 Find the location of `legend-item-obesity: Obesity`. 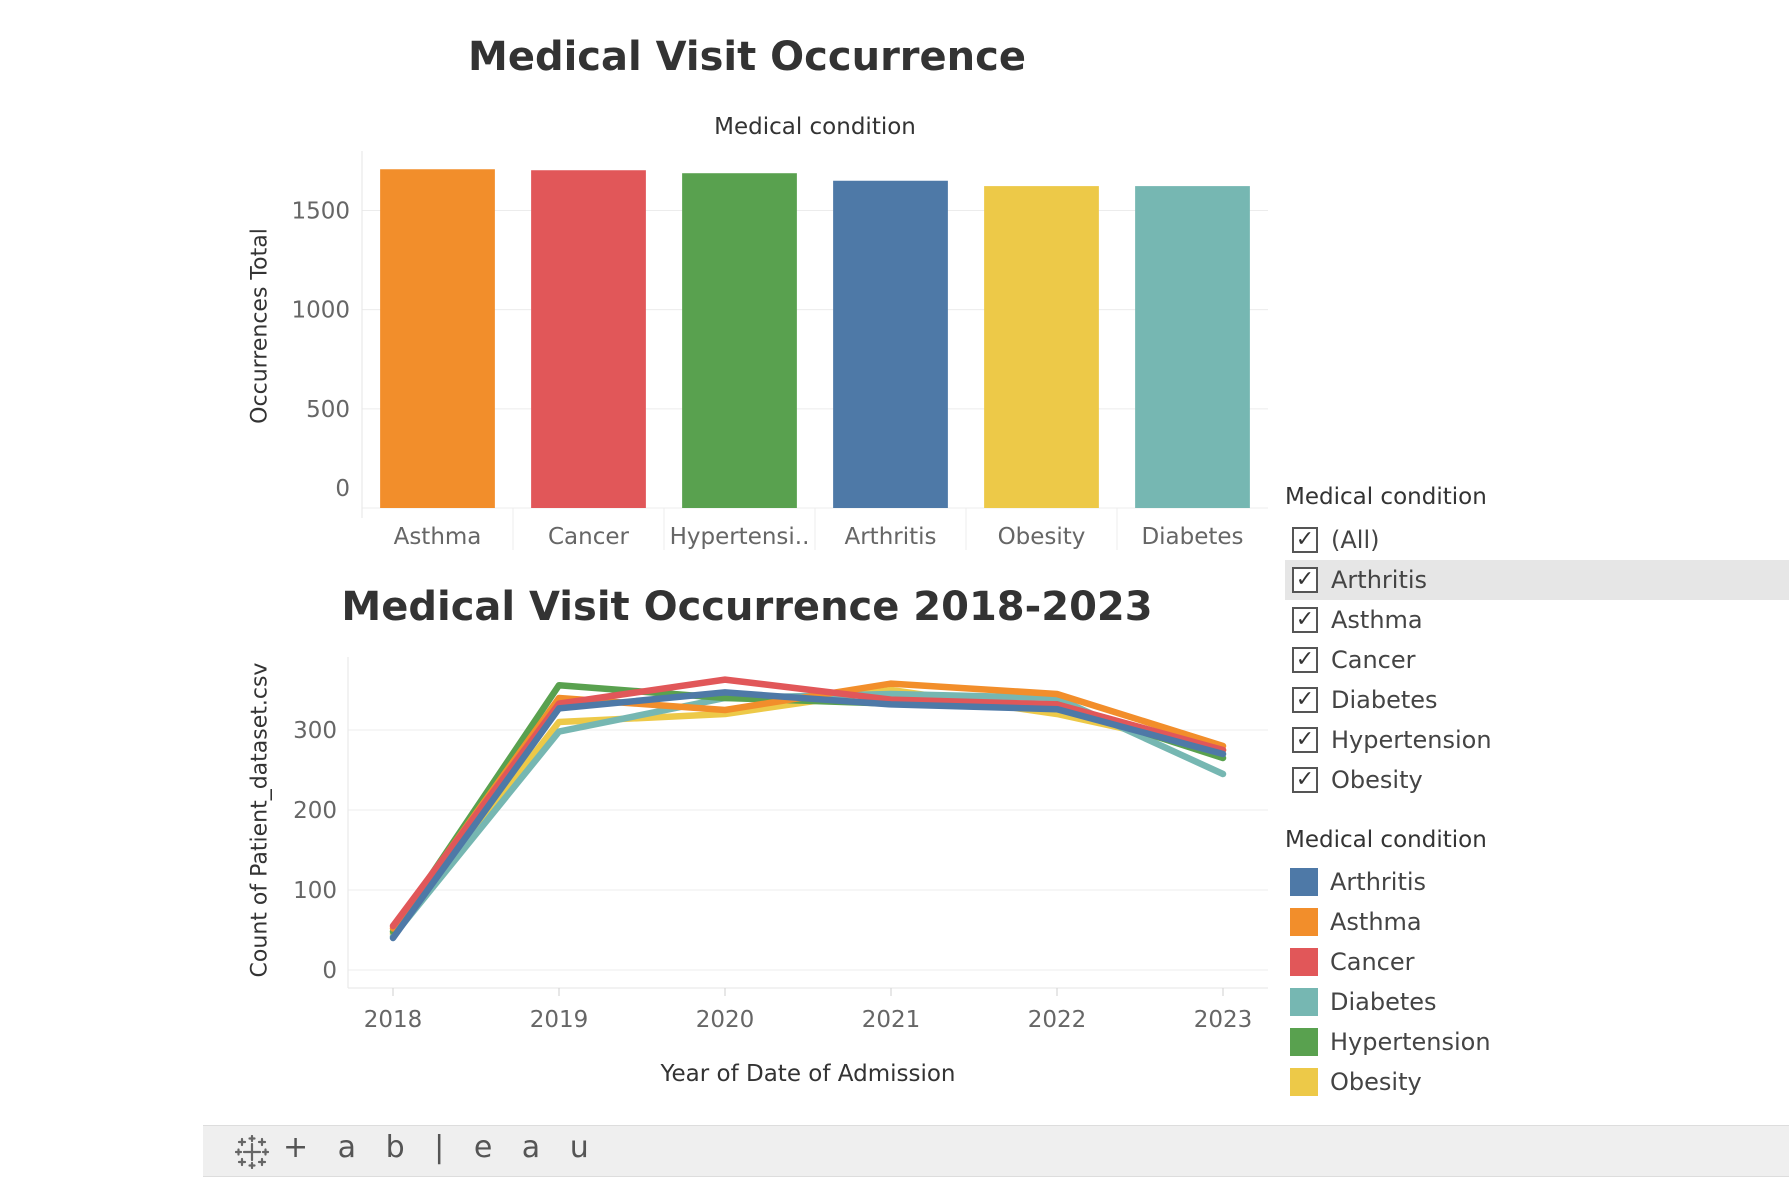

legend-item-obesity: Obesity is located at coordinates (1390, 1082).